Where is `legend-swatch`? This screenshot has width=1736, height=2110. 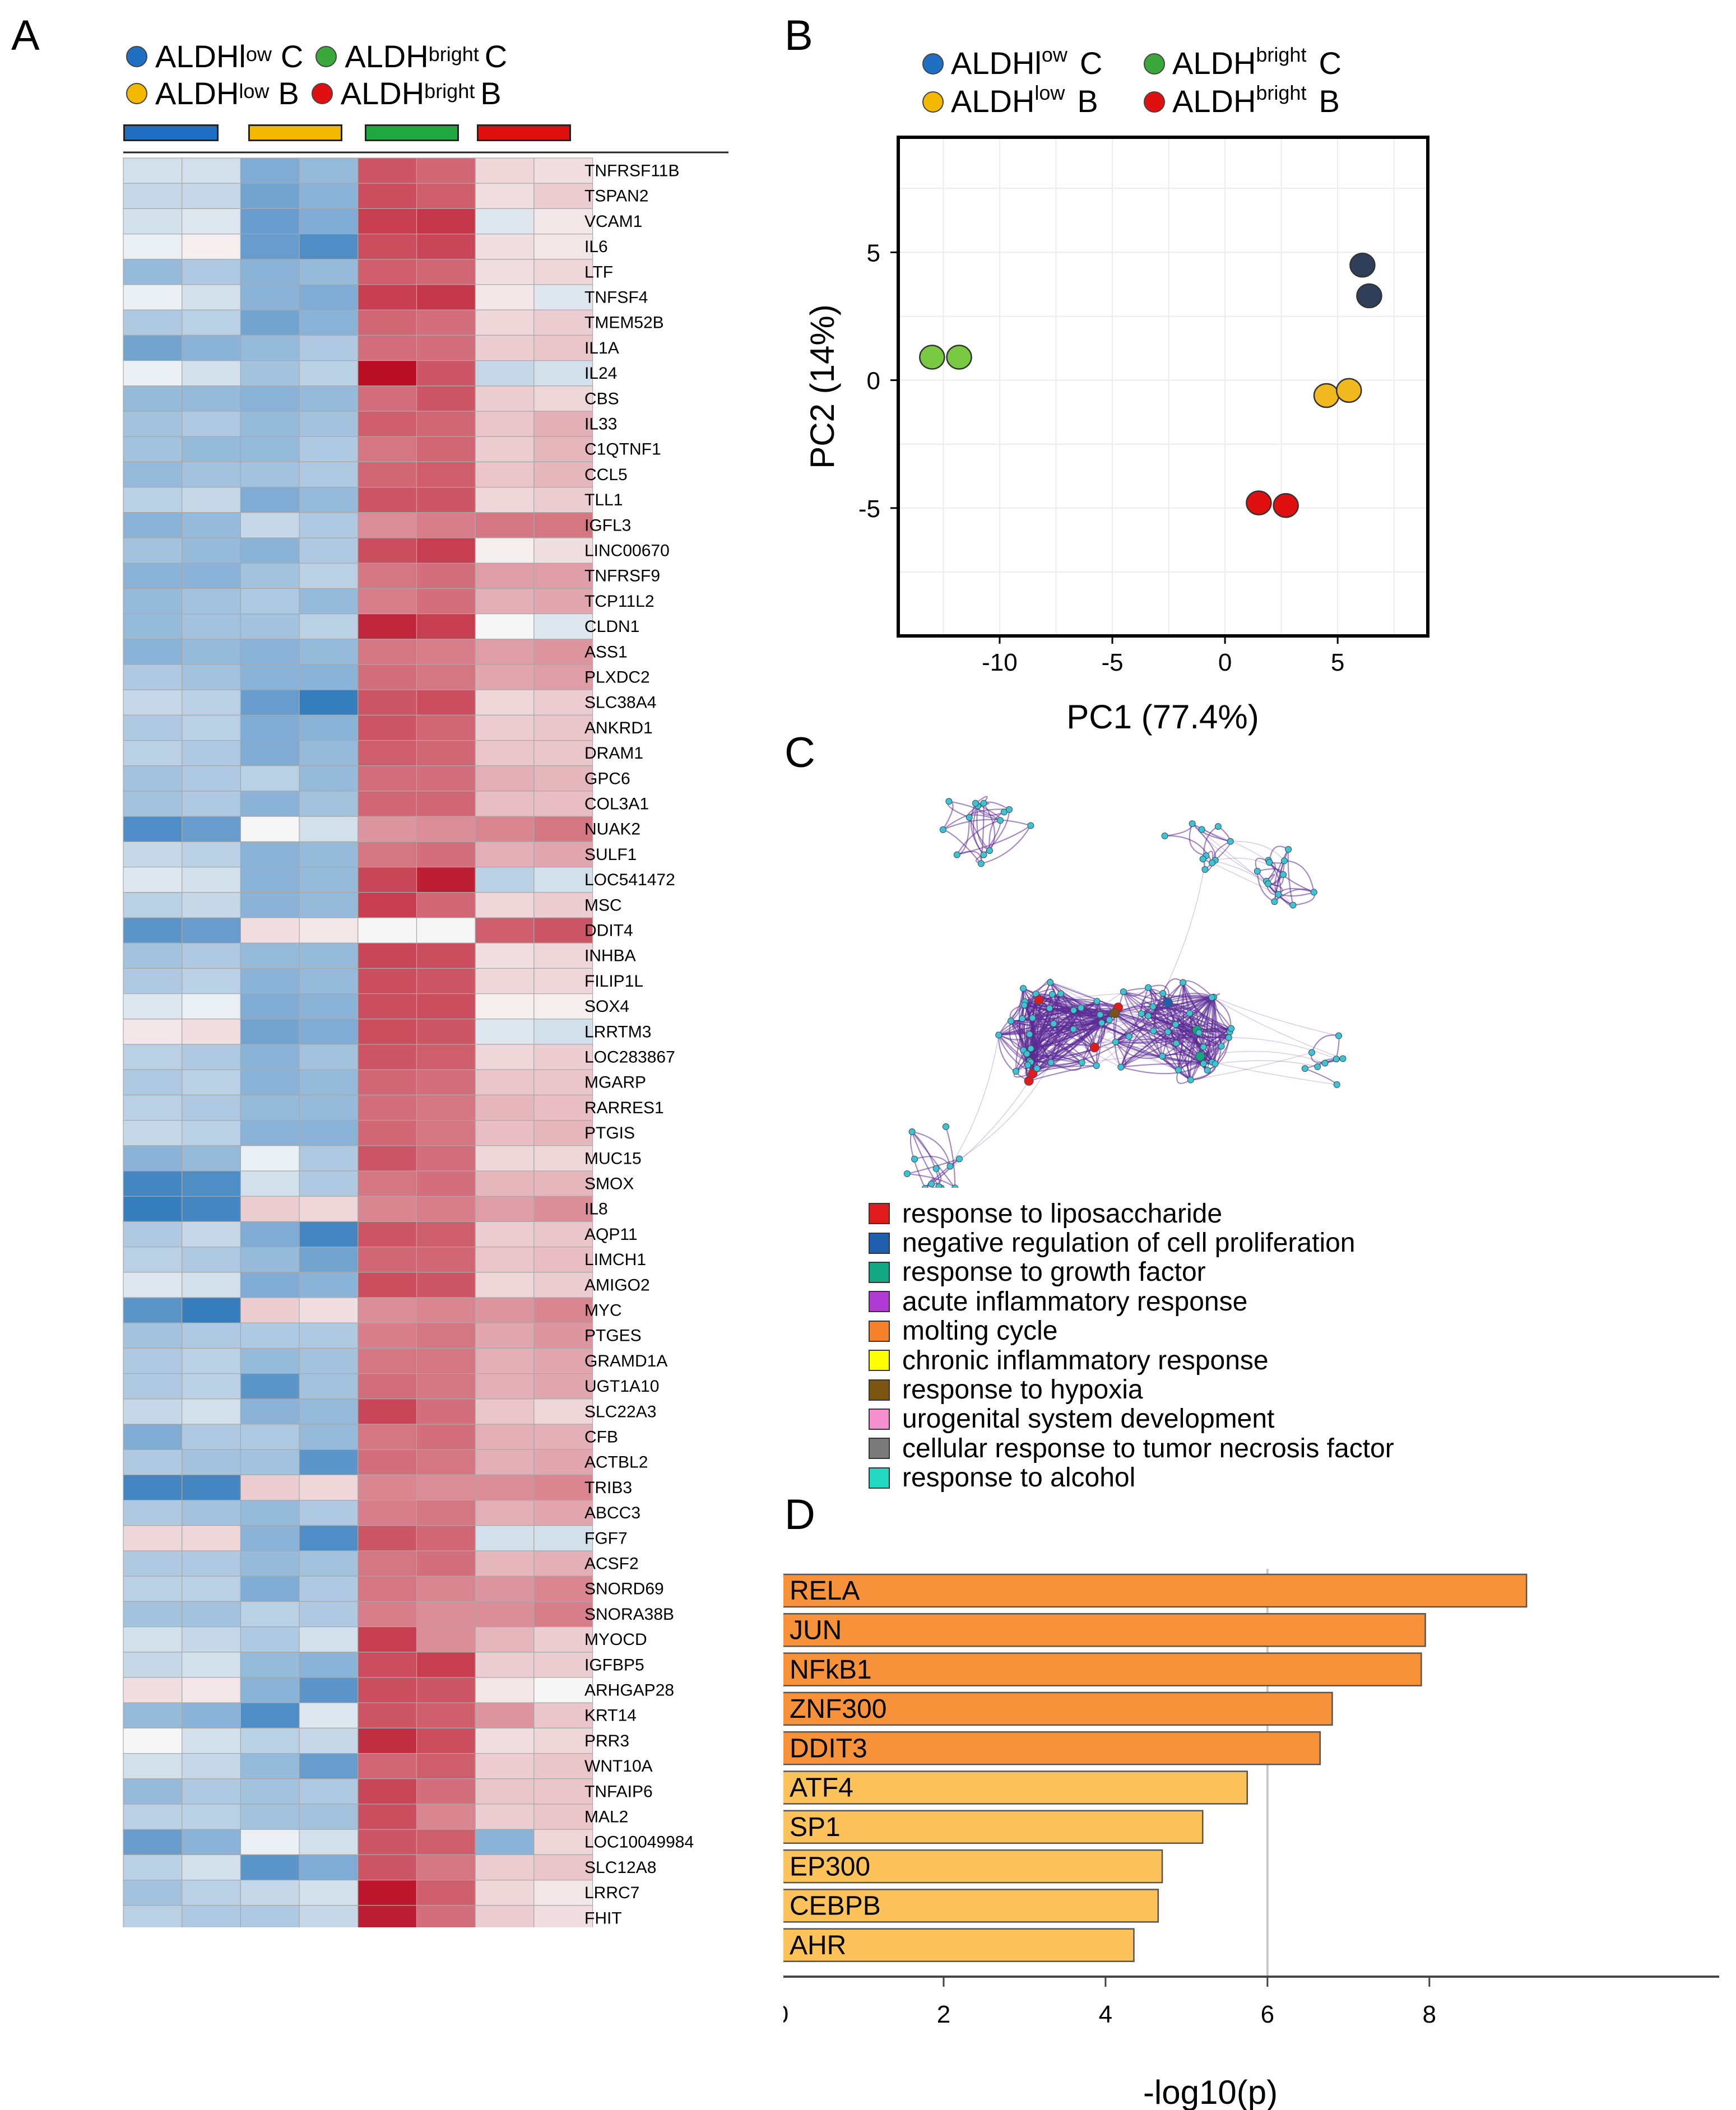
legend-swatch is located at coordinates (879, 1214).